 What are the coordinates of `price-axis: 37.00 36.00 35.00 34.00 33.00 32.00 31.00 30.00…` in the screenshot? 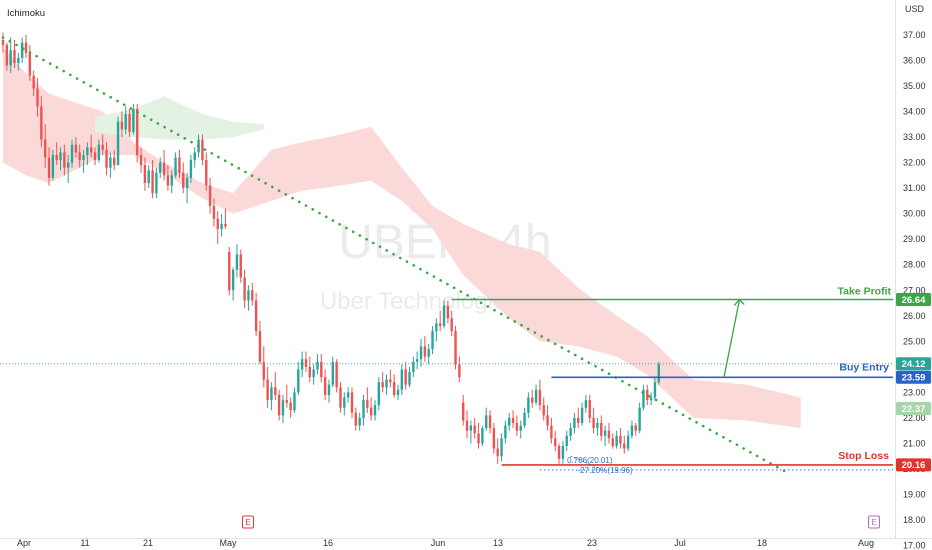 It's located at (910, 275).